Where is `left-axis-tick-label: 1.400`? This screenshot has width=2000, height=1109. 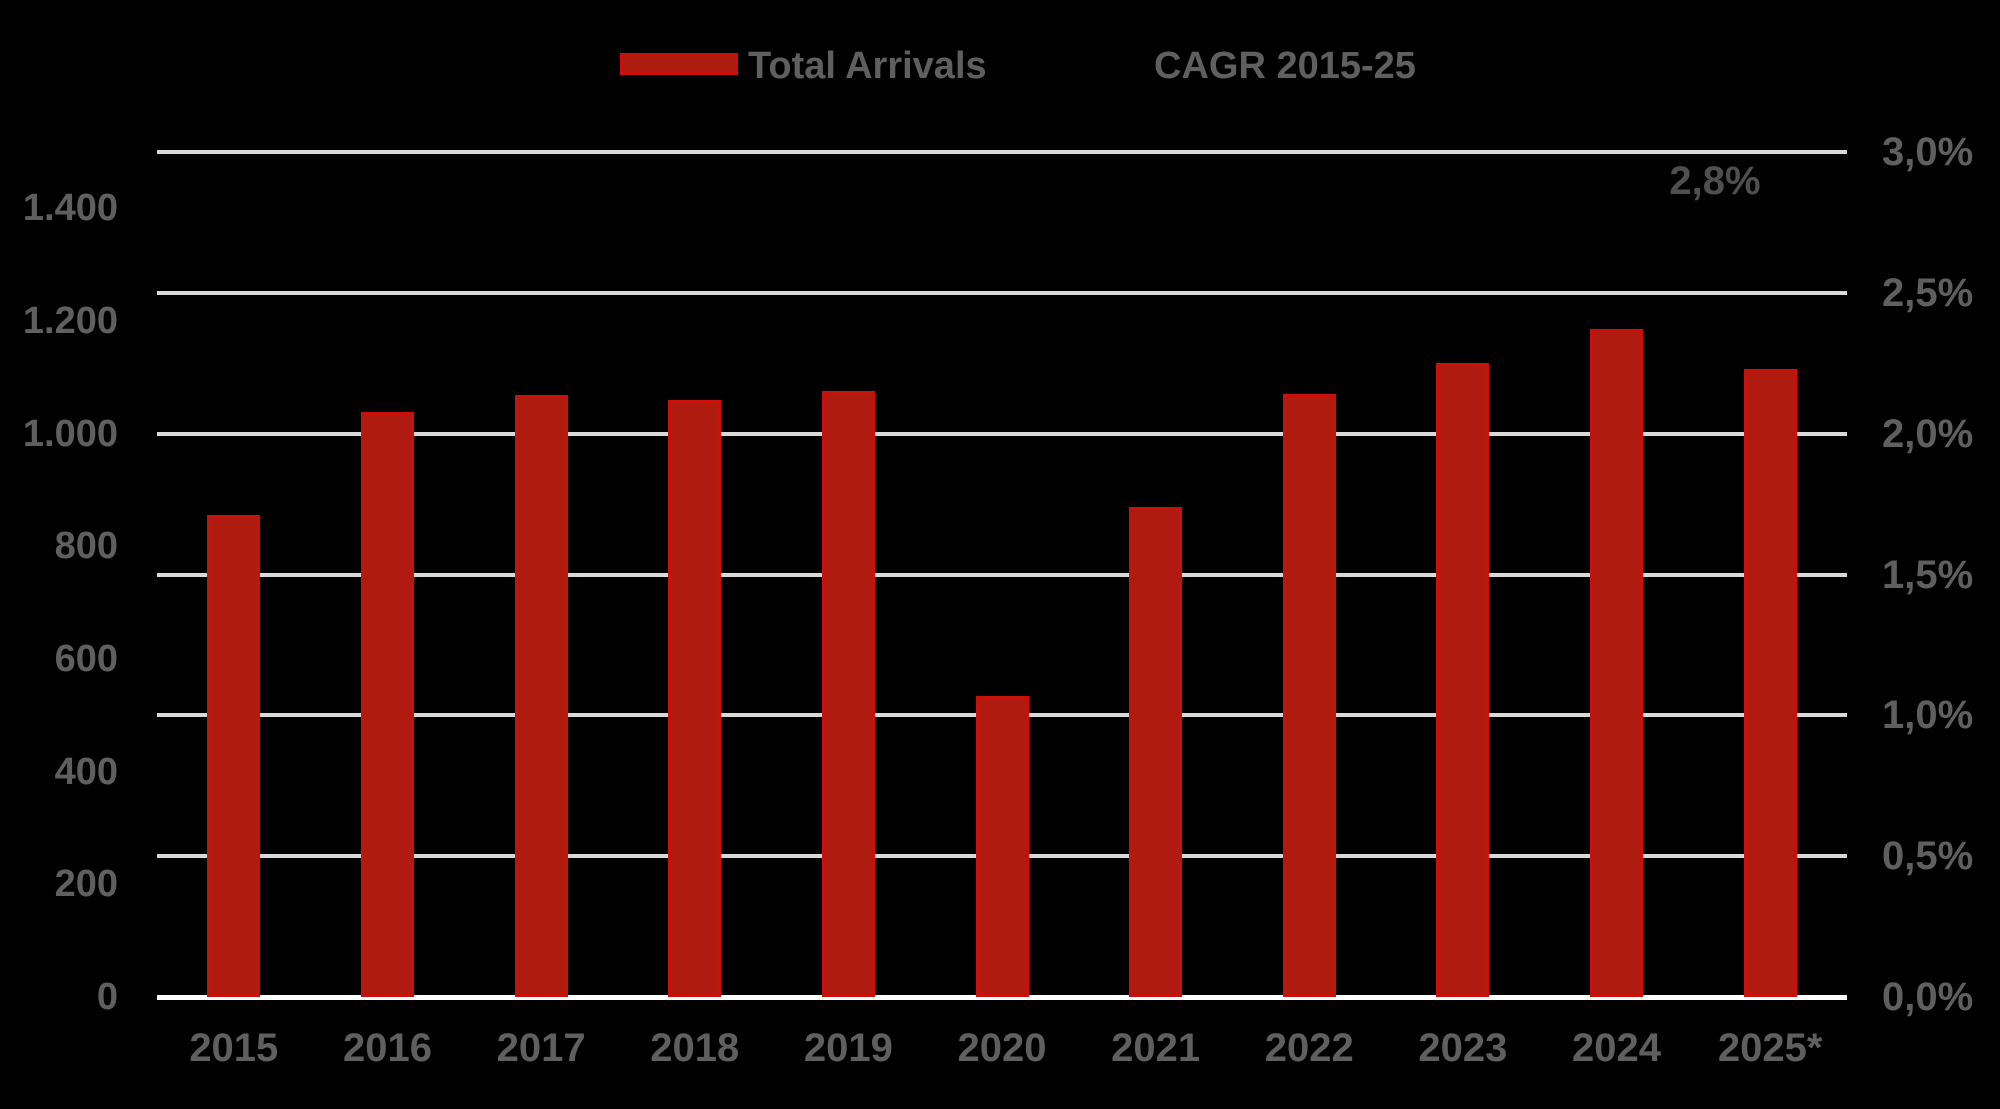 left-axis-tick-label: 1.400 is located at coordinates (70, 208).